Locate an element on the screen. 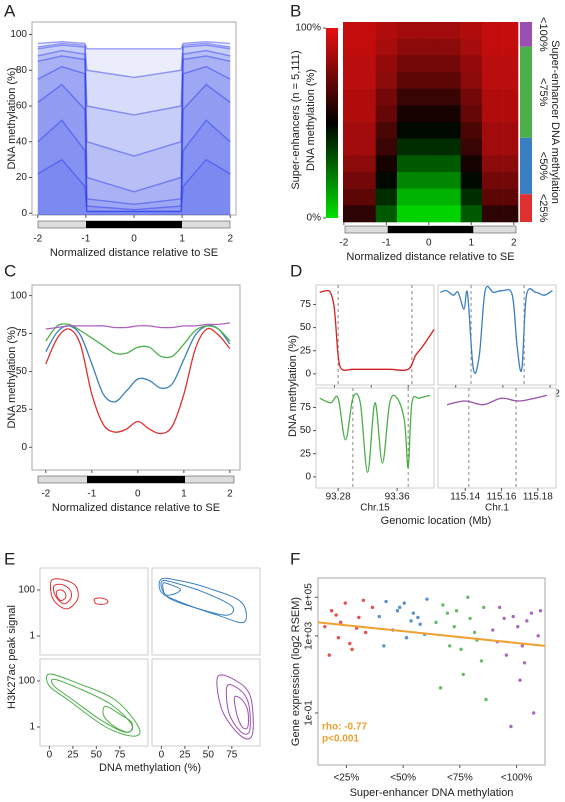 The height and width of the screenshot is (802, 565). y-tick-label: 50 is located at coordinates (306, 327).